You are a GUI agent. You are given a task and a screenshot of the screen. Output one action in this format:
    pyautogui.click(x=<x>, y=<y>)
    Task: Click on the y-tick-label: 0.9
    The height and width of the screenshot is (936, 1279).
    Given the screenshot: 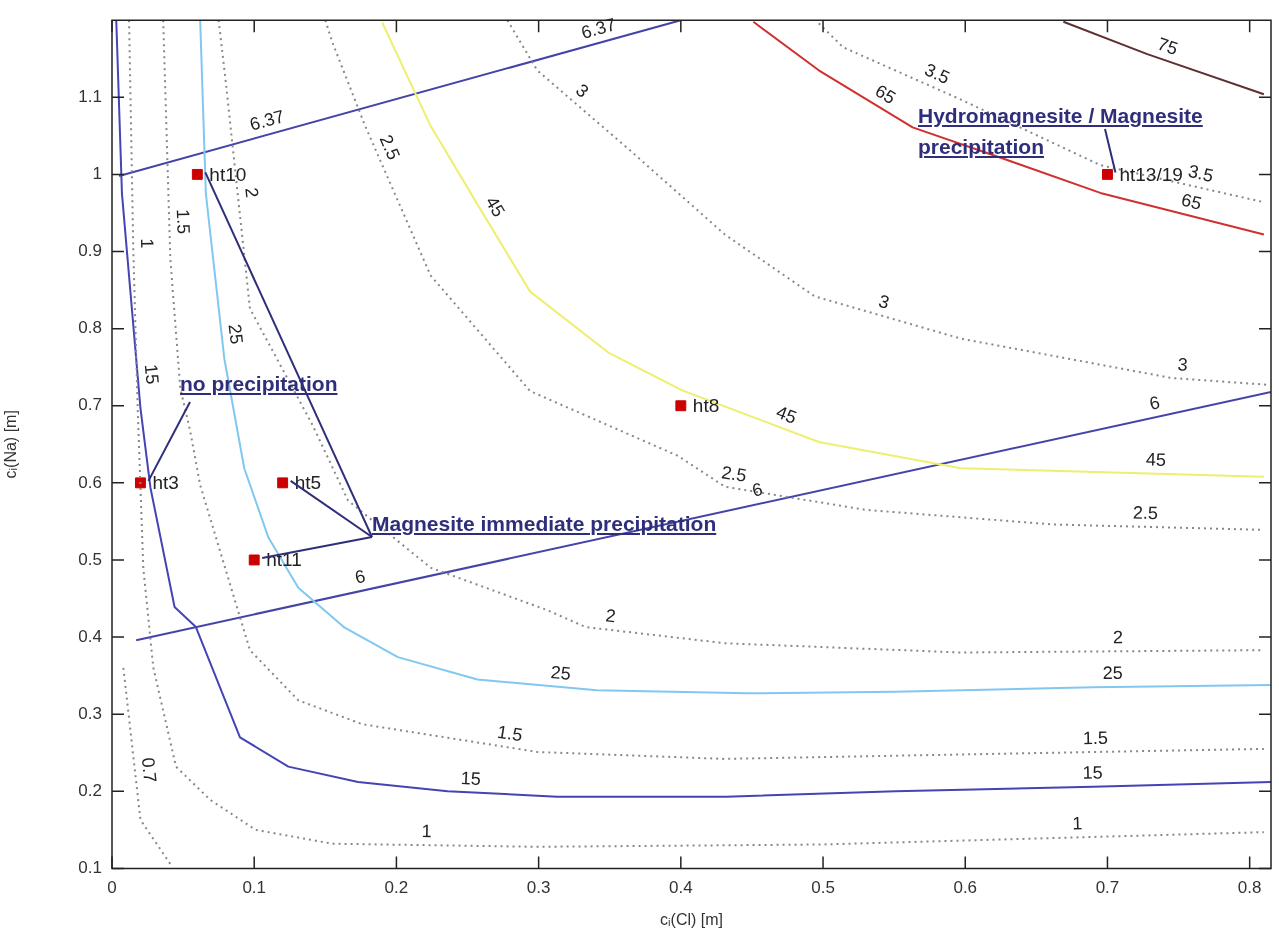 What is the action you would take?
    pyautogui.click(x=90, y=251)
    